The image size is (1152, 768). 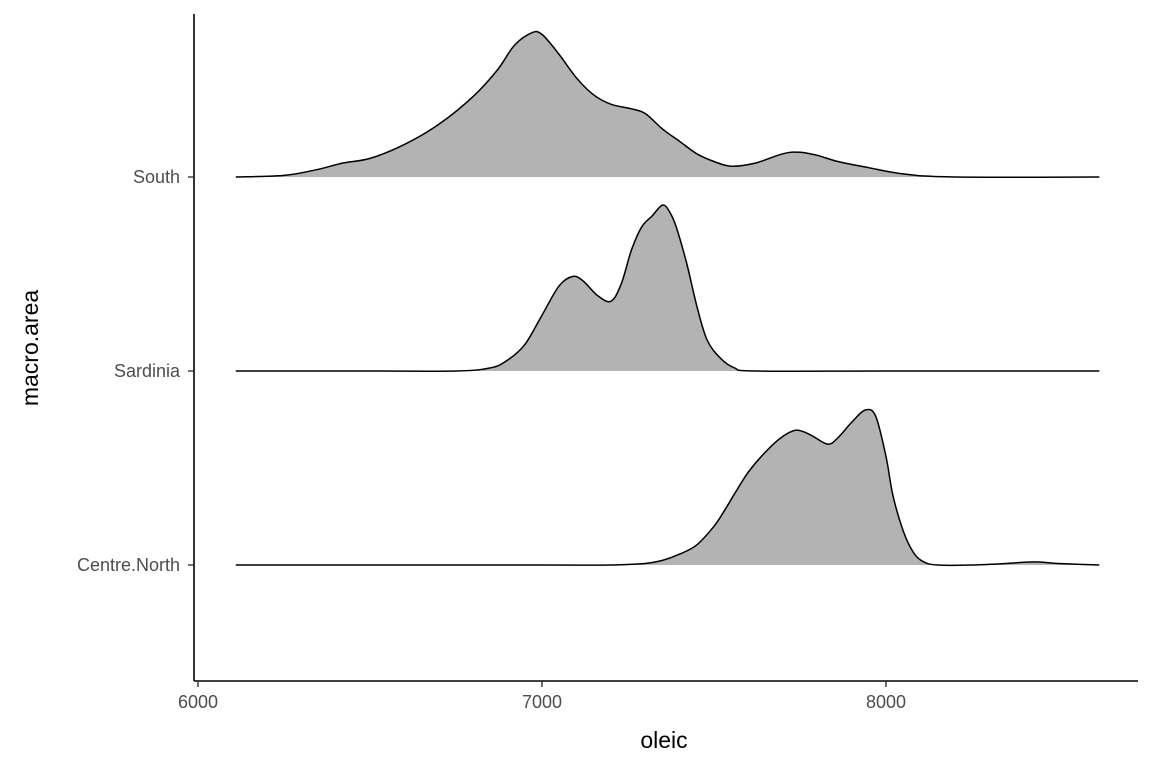 What do you see at coordinates (198, 702) in the screenshot?
I see `x-tick-label-6000: 6000` at bounding box center [198, 702].